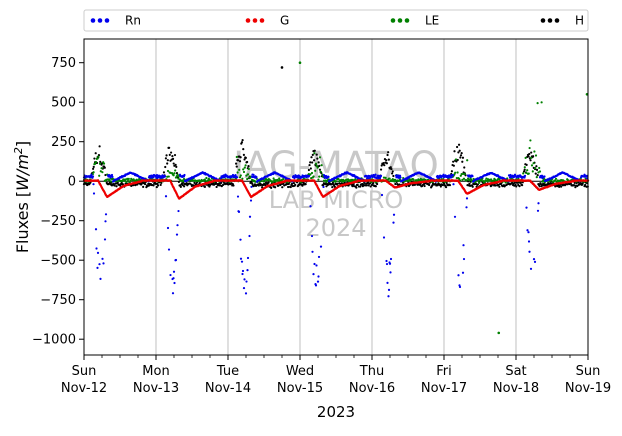  What do you see at coordinates (54, 340) in the screenshot?
I see `y-tick-label: −1000` at bounding box center [54, 340].